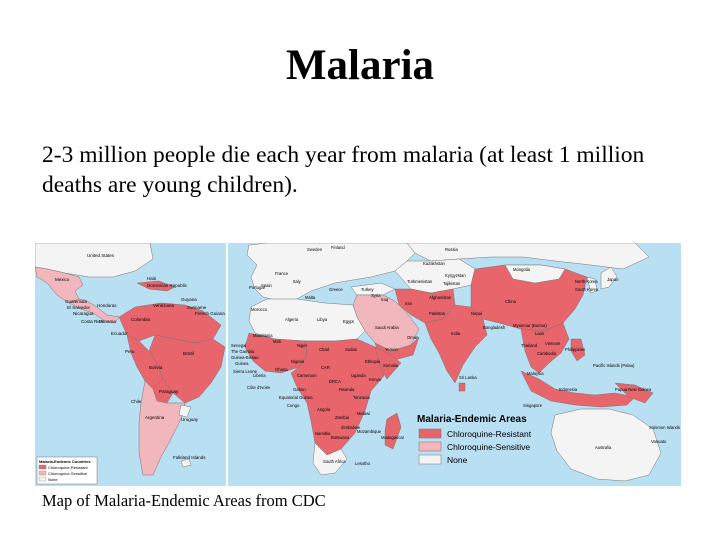 The image size is (720, 540). What do you see at coordinates (297, 281) in the screenshot?
I see `label-italy: Italy` at bounding box center [297, 281].